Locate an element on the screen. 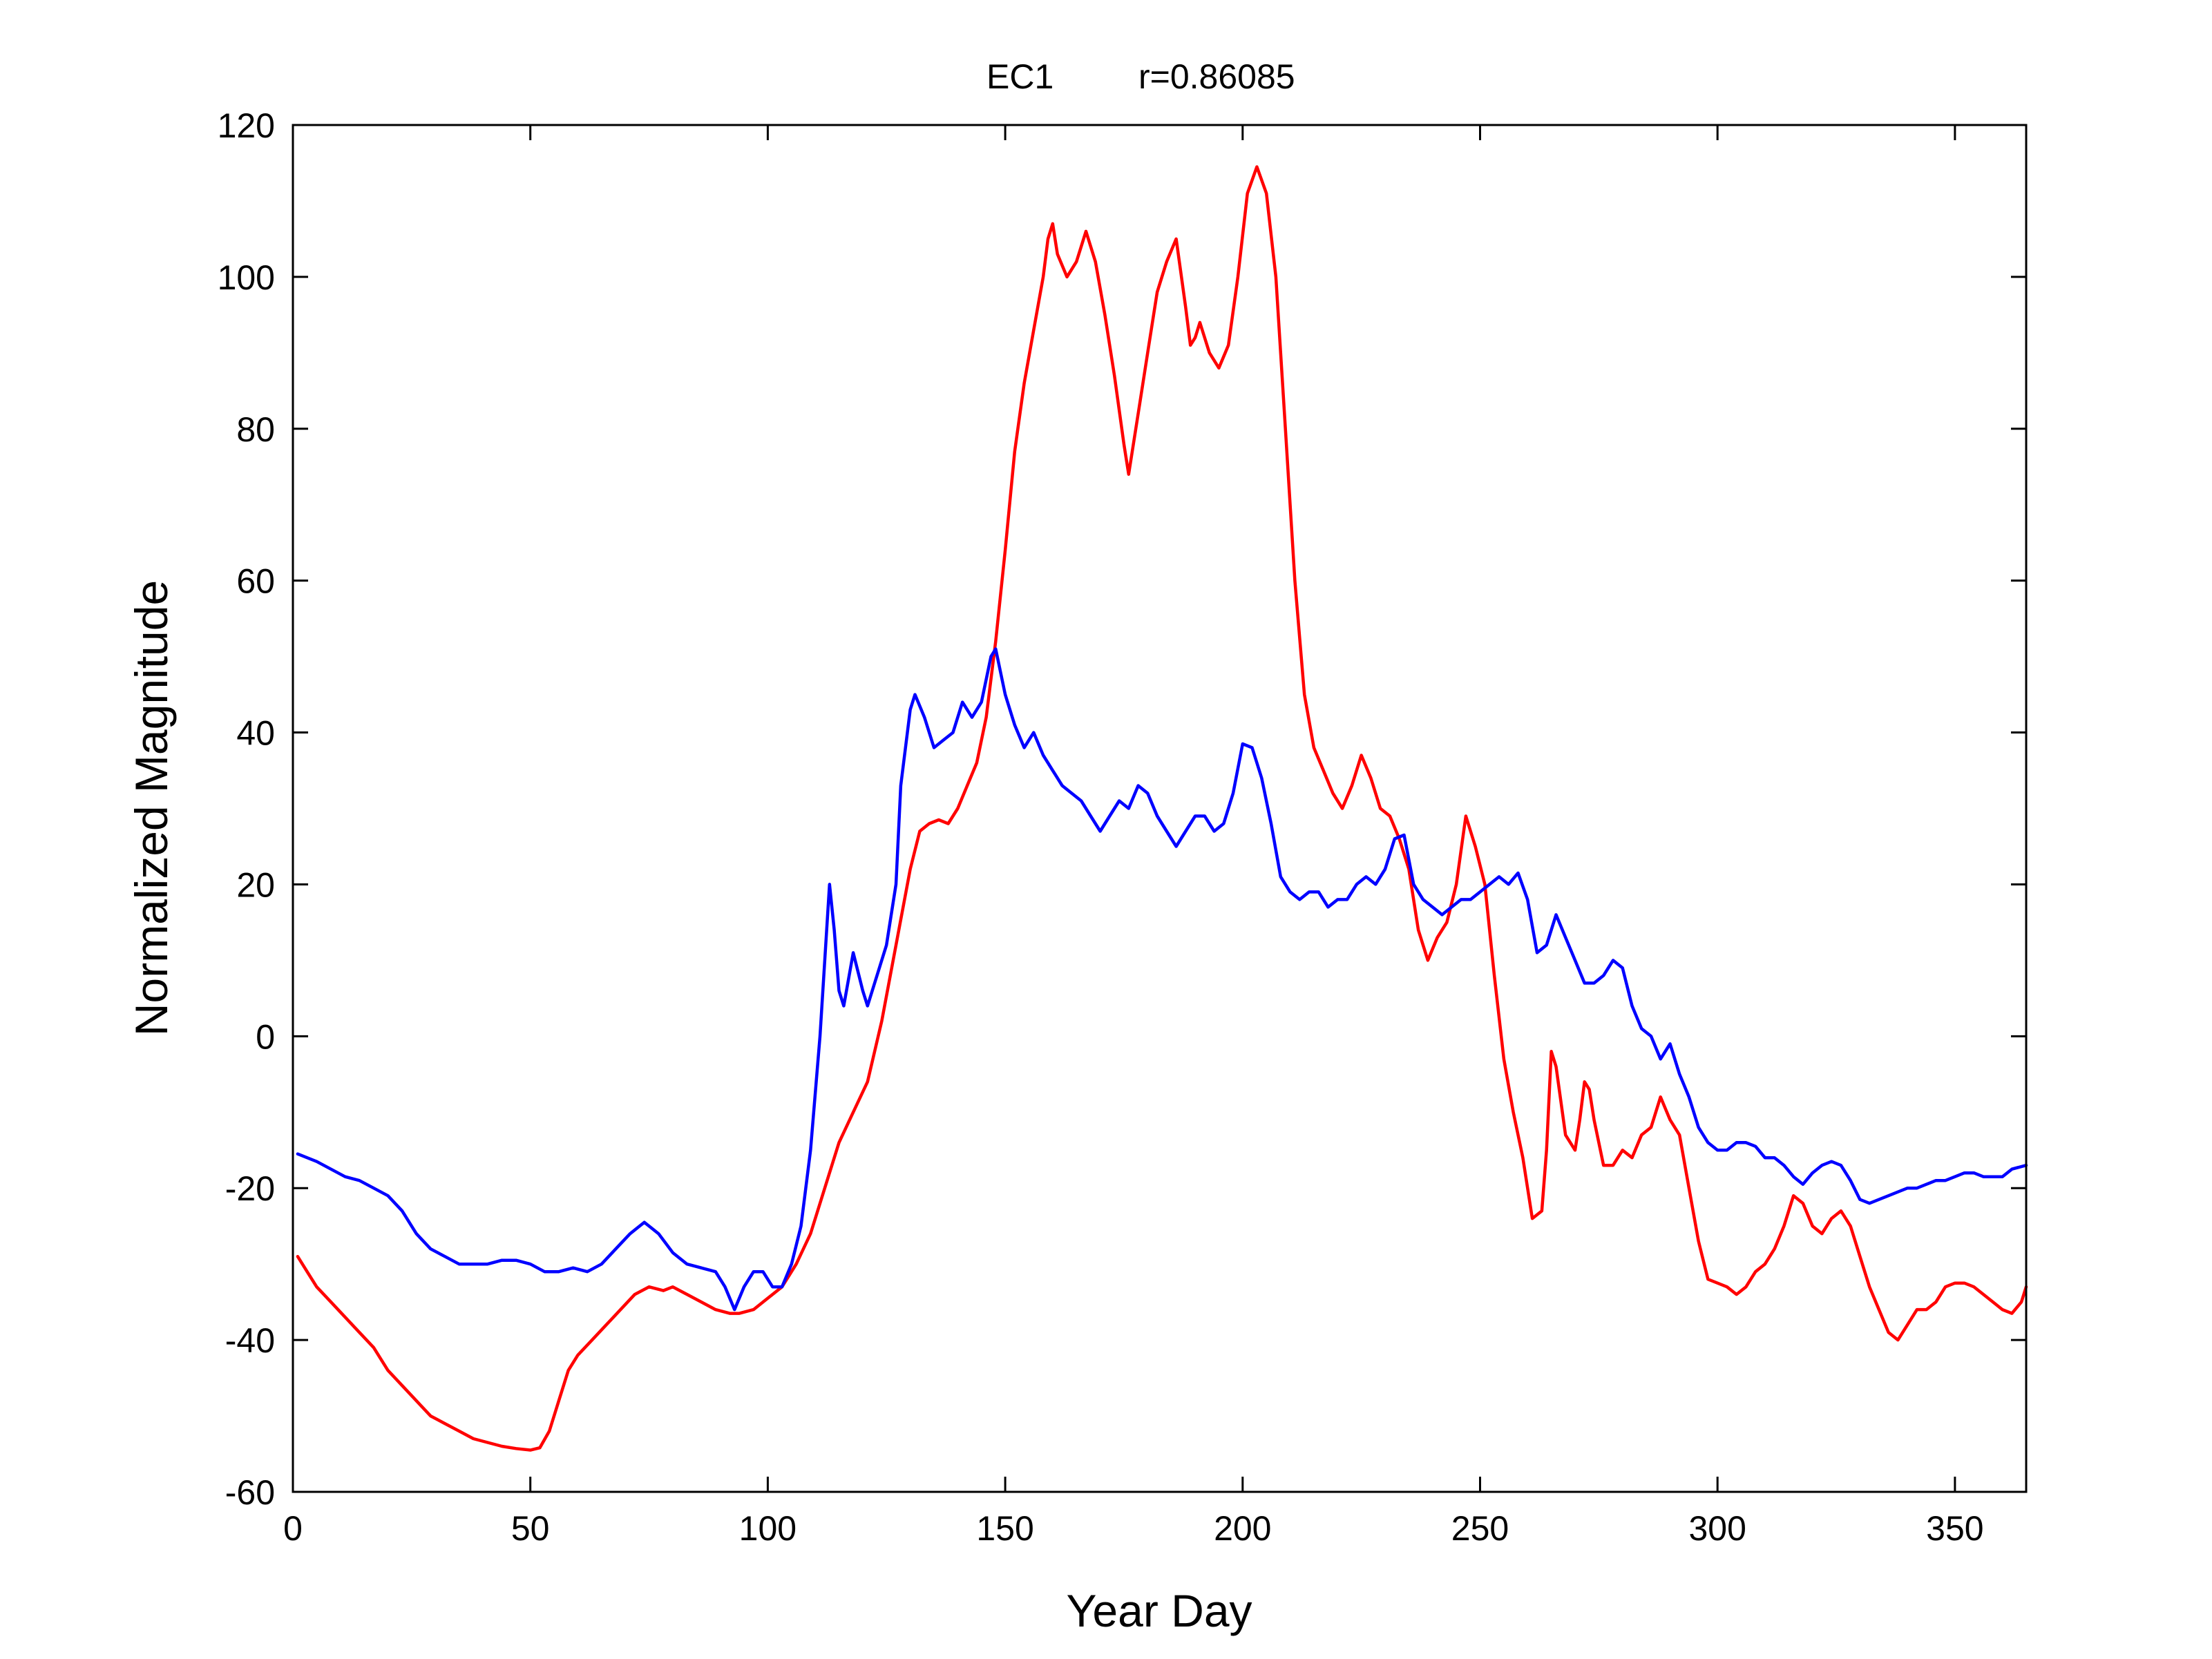  x-axis-label: Year Day is located at coordinates (1159, 1610).